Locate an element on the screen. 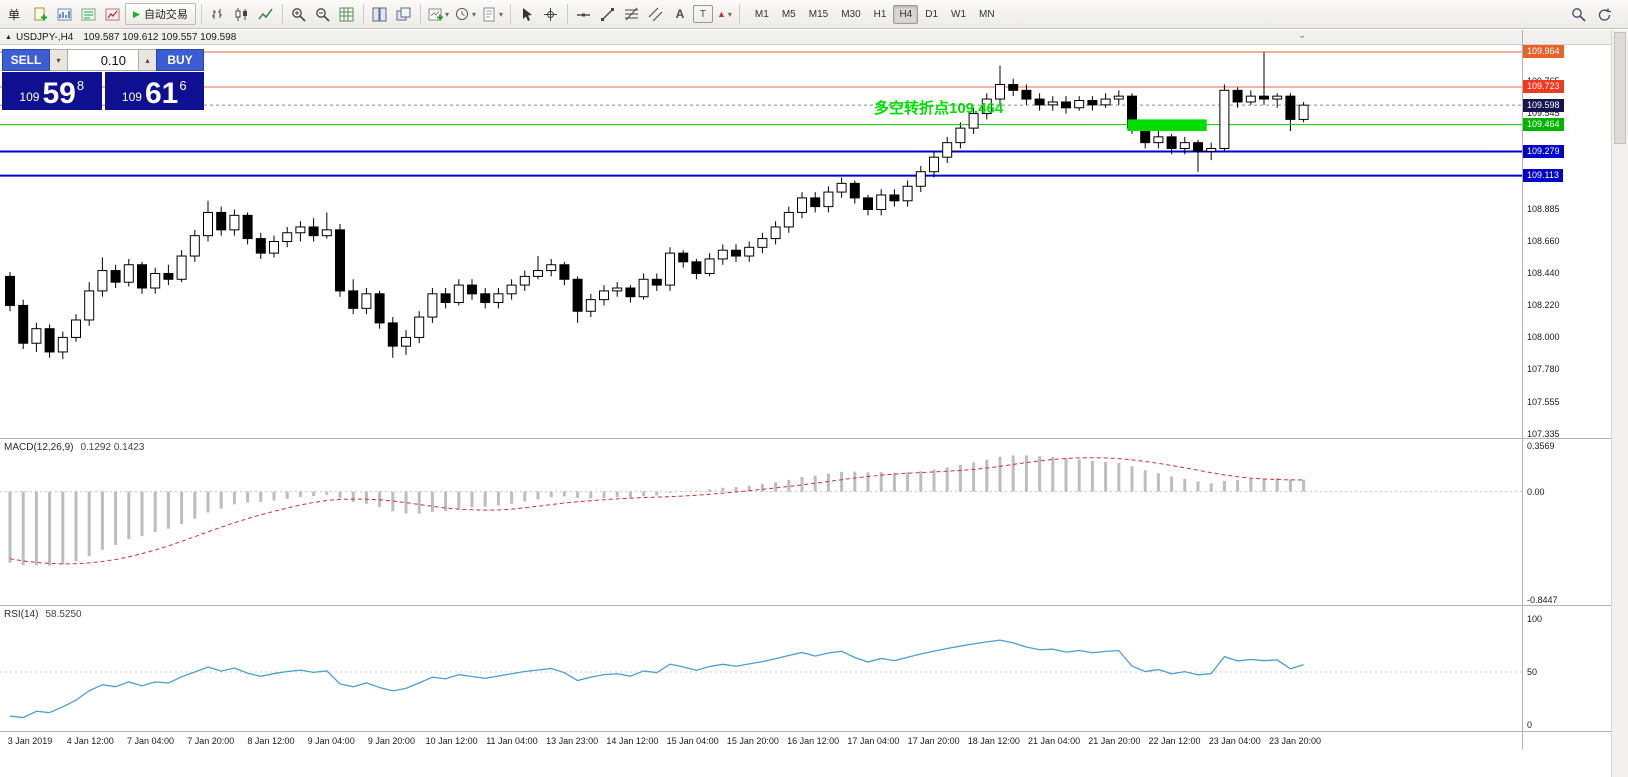 This screenshot has width=1628, height=777. new-order-icon is located at coordinates (40, 14).